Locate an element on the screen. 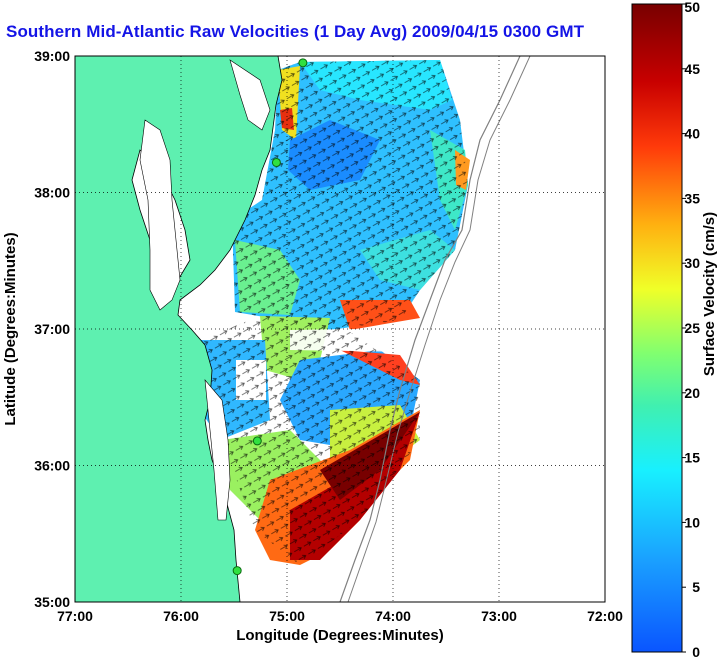  x-tick-label: 74:00 is located at coordinates (393, 616).